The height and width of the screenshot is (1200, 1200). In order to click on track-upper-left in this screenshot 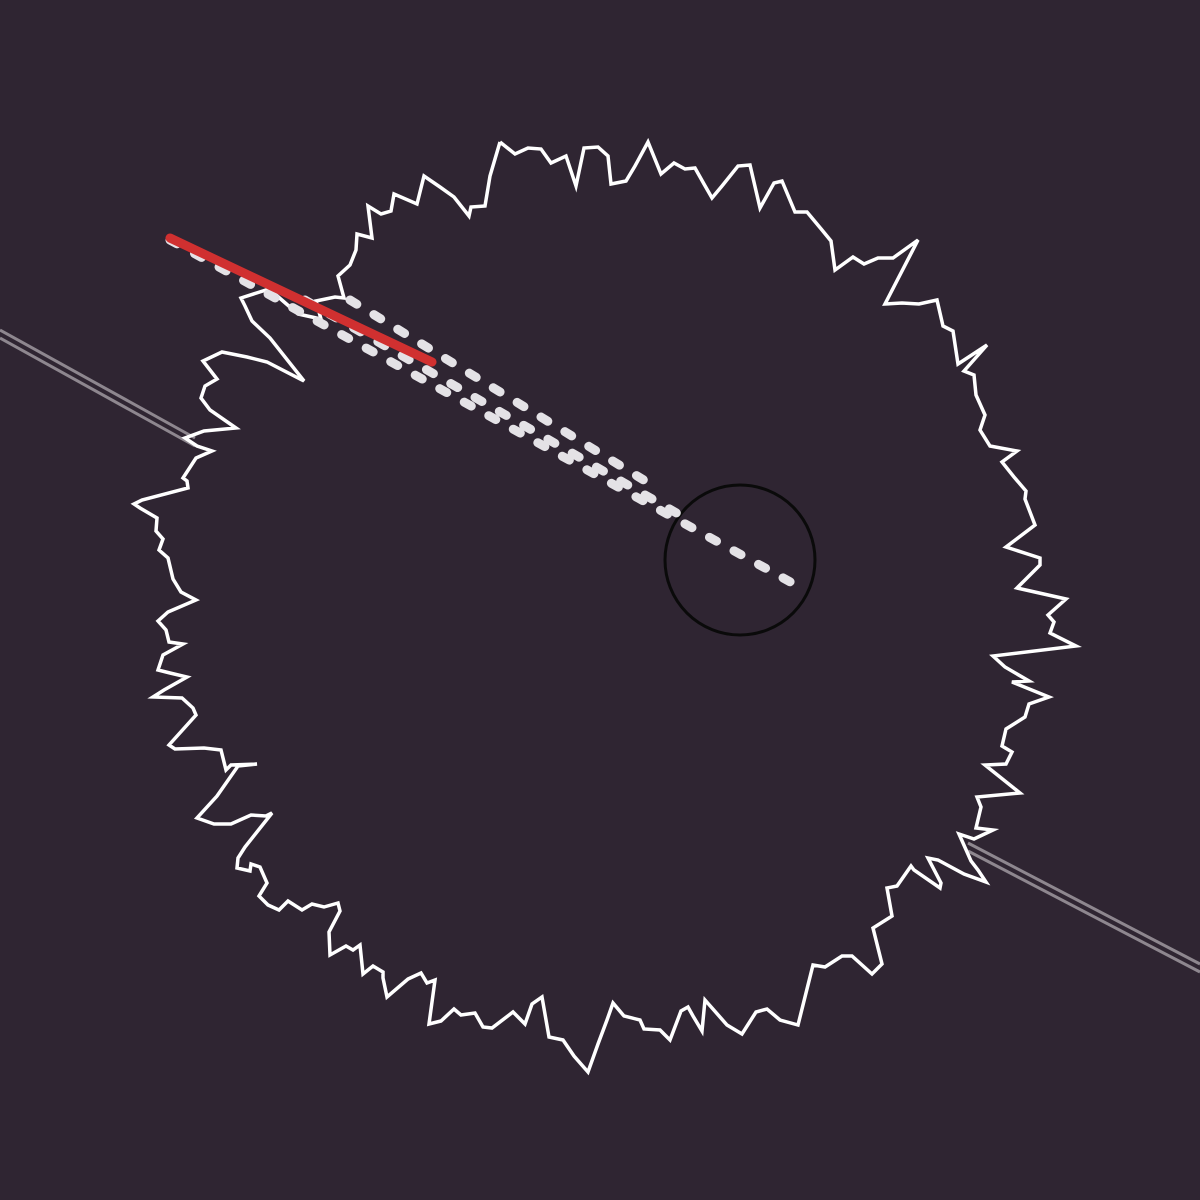, I will do `click(98, 388)`.